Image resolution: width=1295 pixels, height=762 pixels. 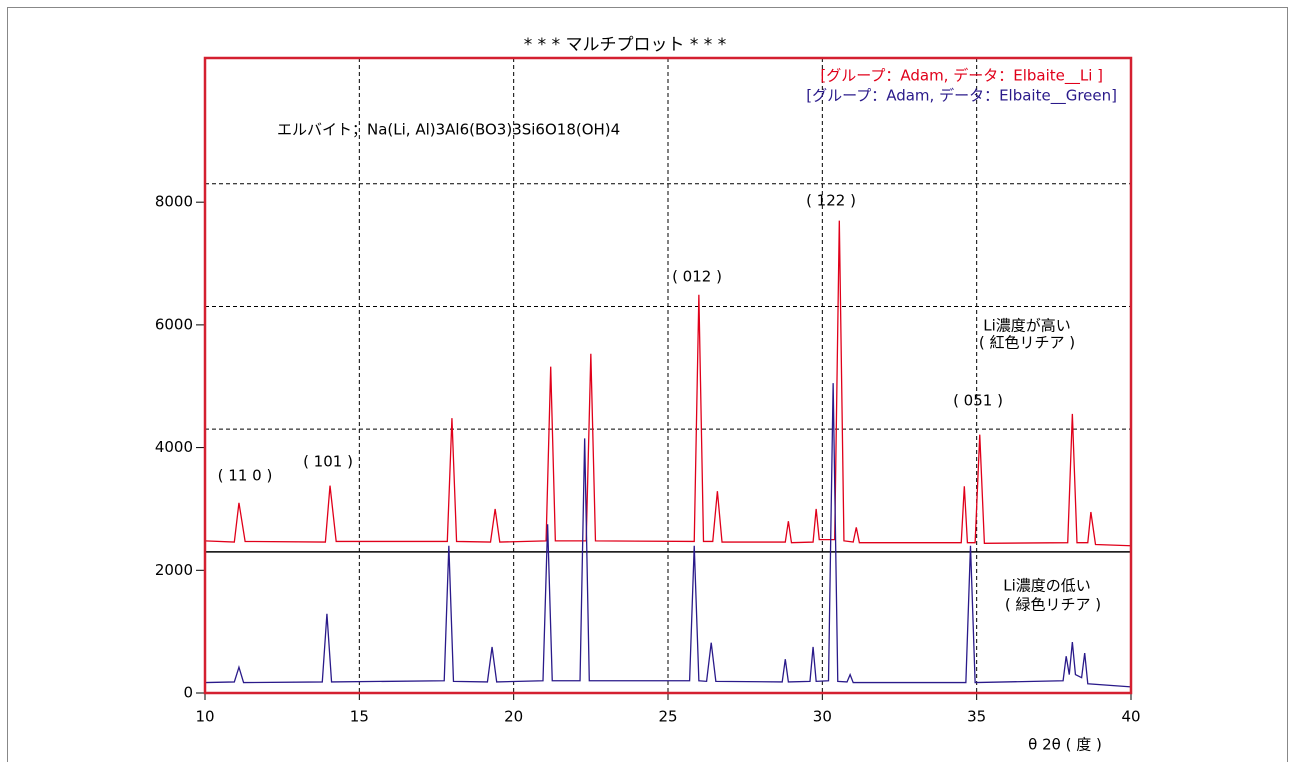 I want to click on annotation: エルバイト；Na(Li, Al)3Al6(BO3)3Si6O18(OH)4, so click(x=448, y=130).